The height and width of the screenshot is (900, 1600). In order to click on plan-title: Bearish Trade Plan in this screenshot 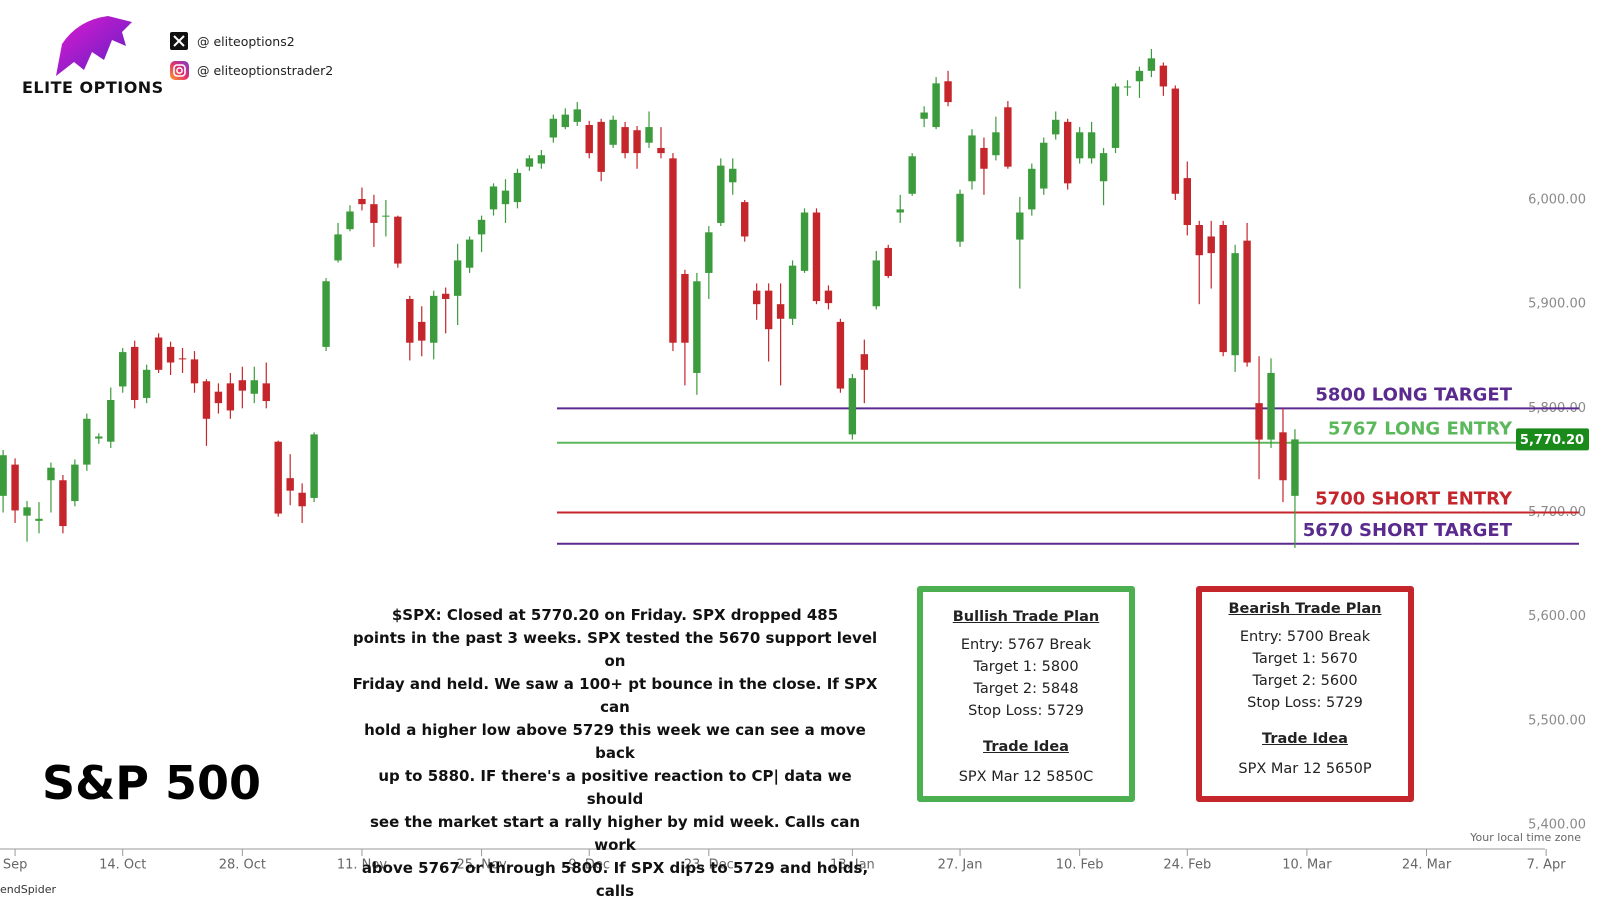, I will do `click(1305, 609)`.